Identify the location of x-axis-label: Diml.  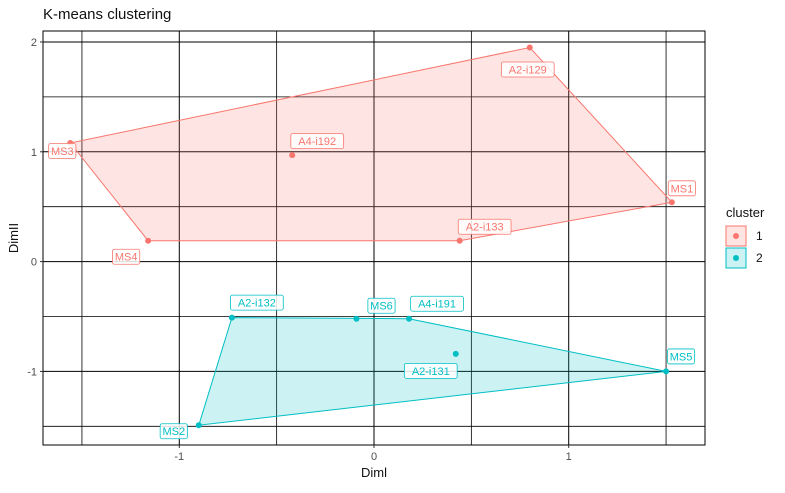
(374, 472).